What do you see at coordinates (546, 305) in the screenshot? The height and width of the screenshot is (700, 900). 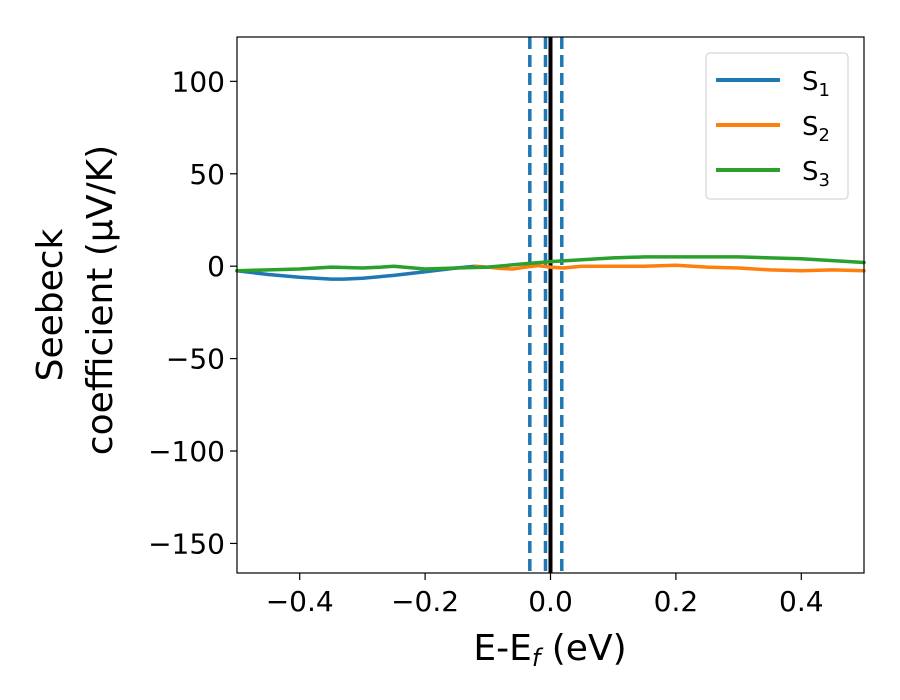 I see `vertical-lines` at bounding box center [546, 305].